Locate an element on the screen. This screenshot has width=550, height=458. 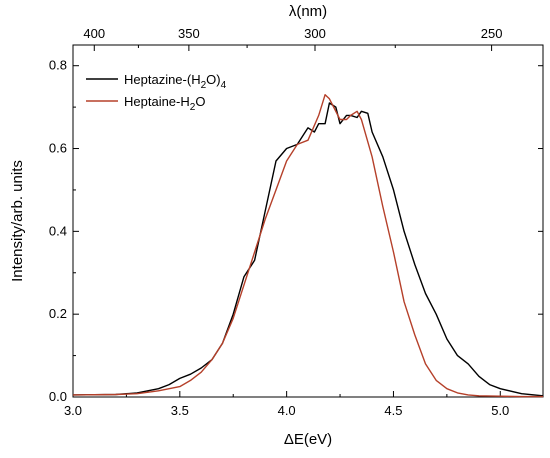
x-tick-label-1: 3.5 is located at coordinates (180, 410).